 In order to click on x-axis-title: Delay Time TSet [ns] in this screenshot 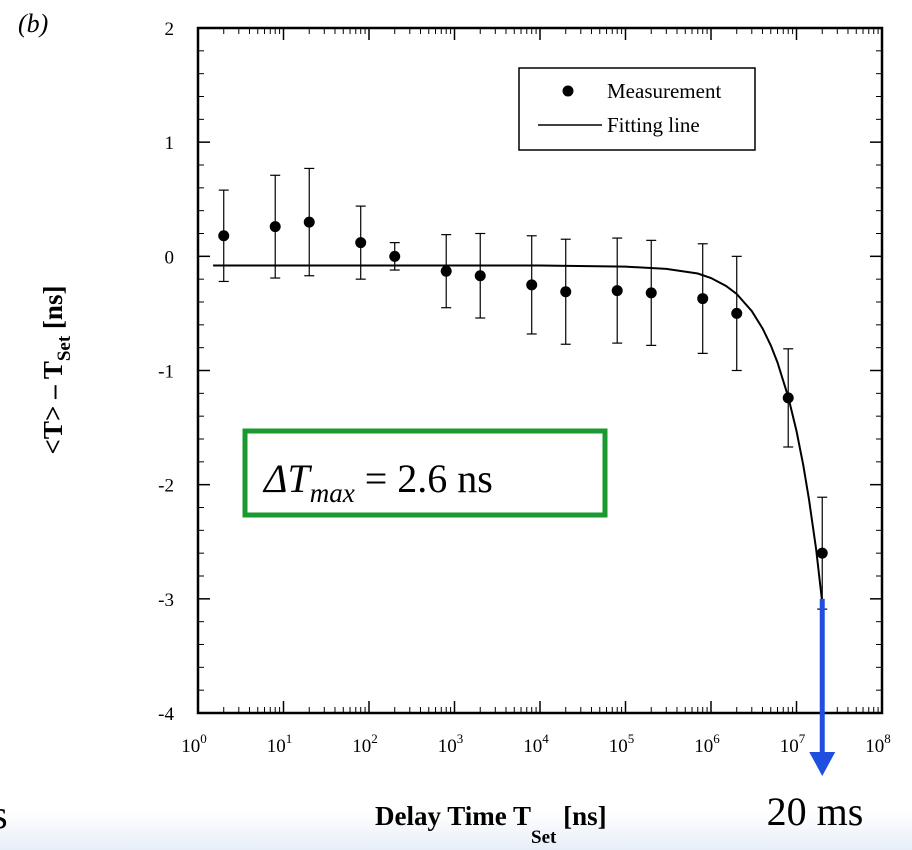, I will do `click(491, 824)`.